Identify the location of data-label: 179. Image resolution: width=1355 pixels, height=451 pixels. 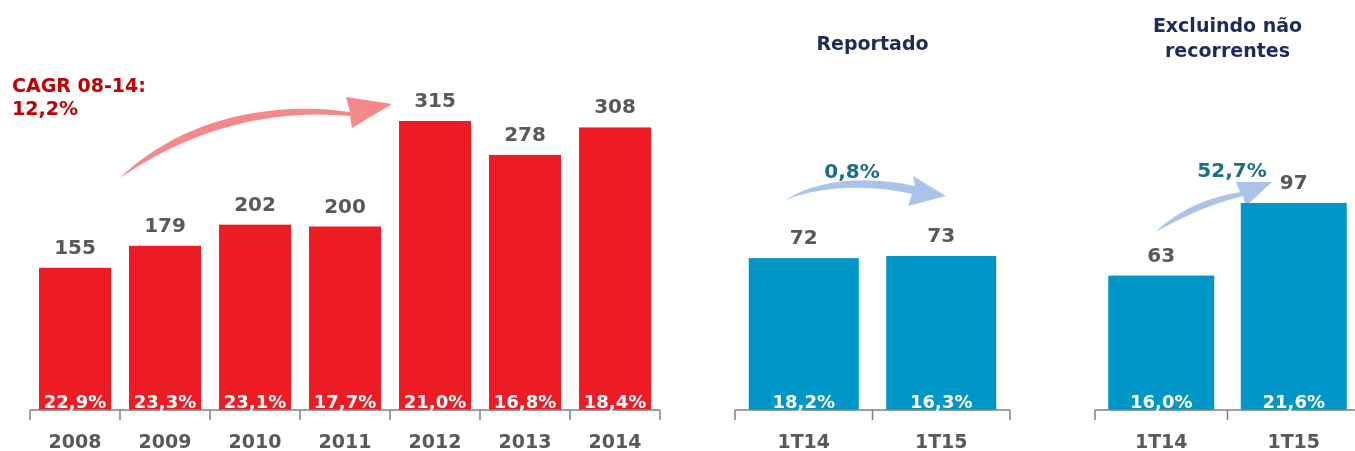
(165, 224).